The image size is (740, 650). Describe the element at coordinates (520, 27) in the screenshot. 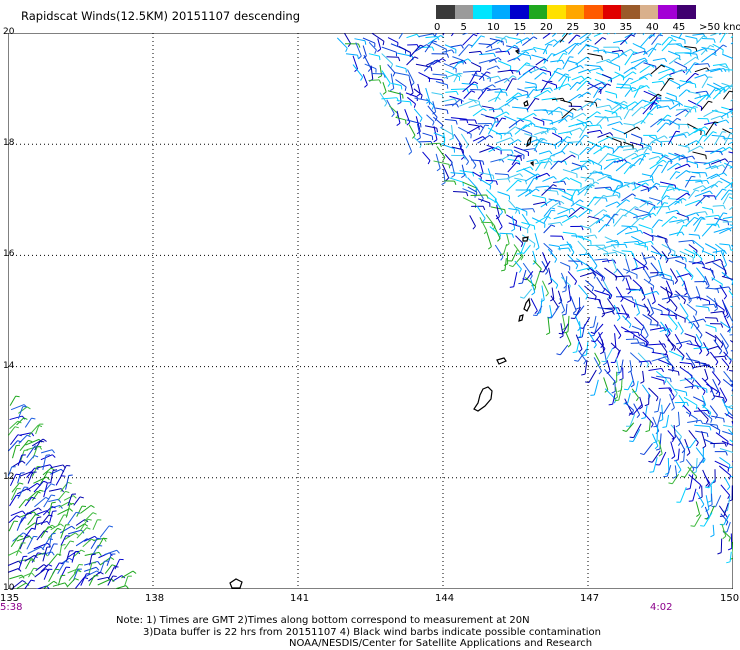

I see `colorbar-label: 15` at that location.